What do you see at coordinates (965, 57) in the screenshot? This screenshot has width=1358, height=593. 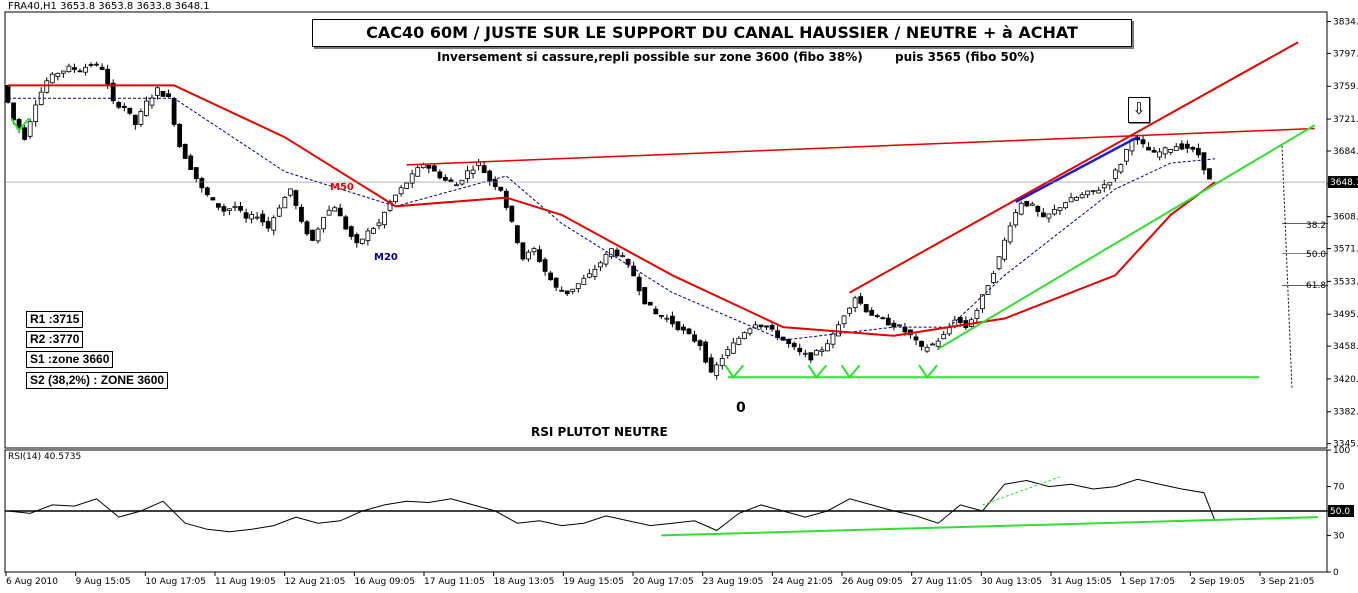 I see `subtitle-b: puis 3565 (fibo 50%)` at bounding box center [965, 57].